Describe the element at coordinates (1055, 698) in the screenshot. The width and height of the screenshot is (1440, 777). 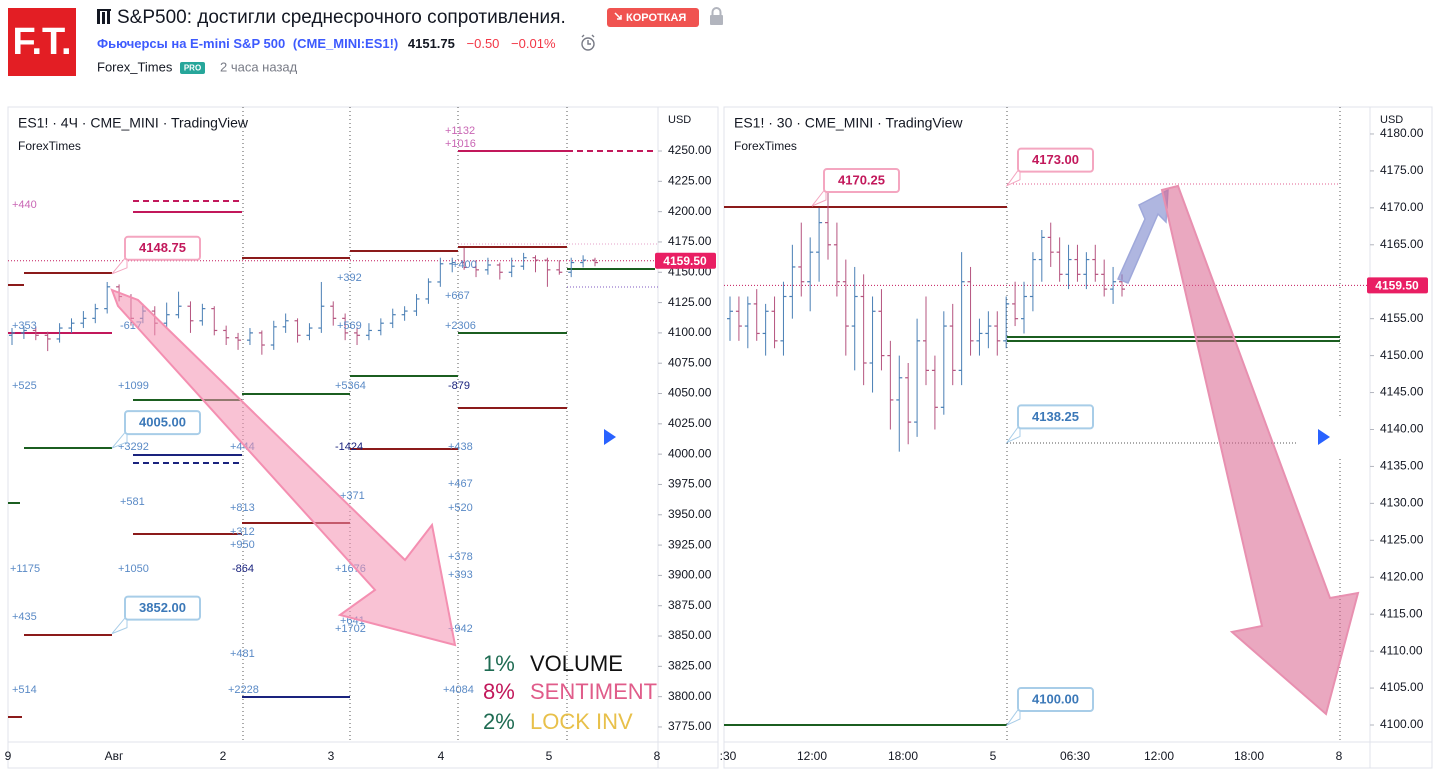
I see `callout-label: 4100.00` at that location.